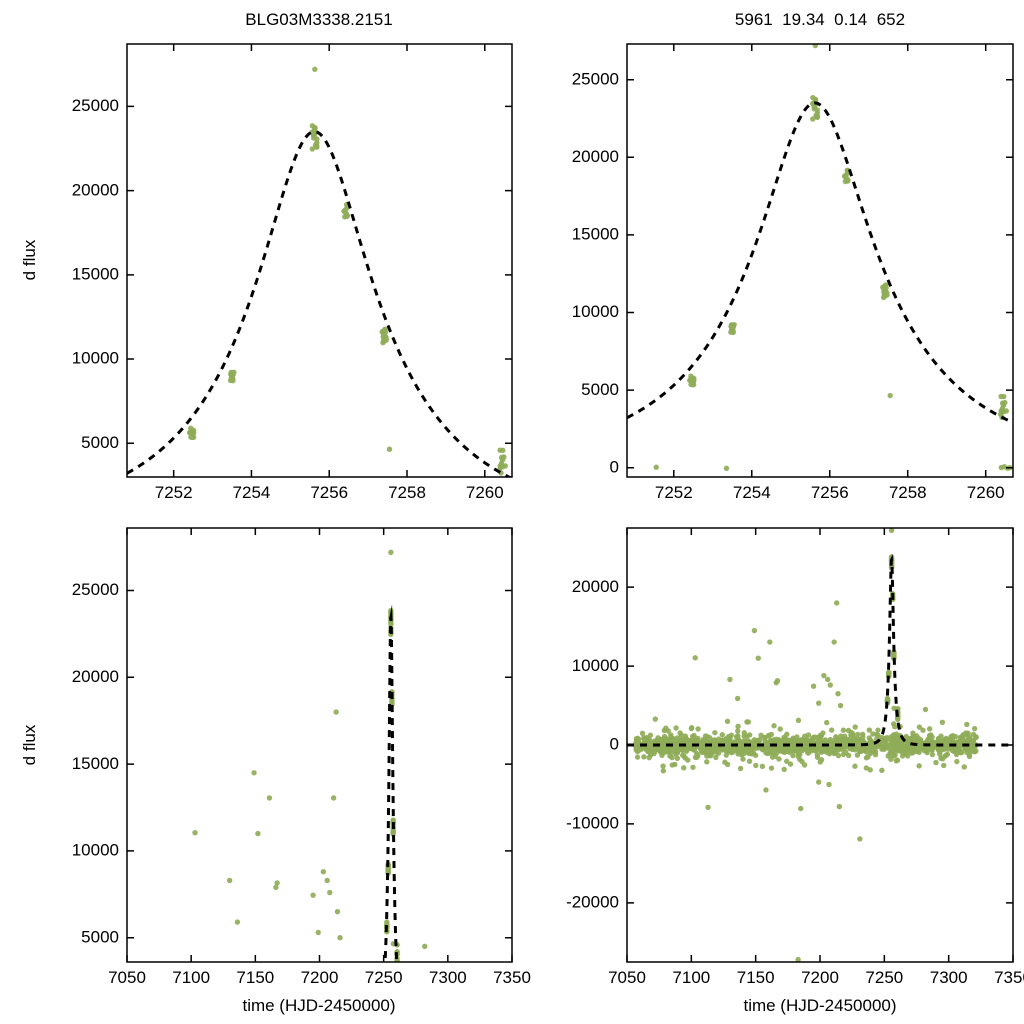  I want to click on panel-bottom-right-xlabel: time (HJD-2450000), so click(820, 1005).